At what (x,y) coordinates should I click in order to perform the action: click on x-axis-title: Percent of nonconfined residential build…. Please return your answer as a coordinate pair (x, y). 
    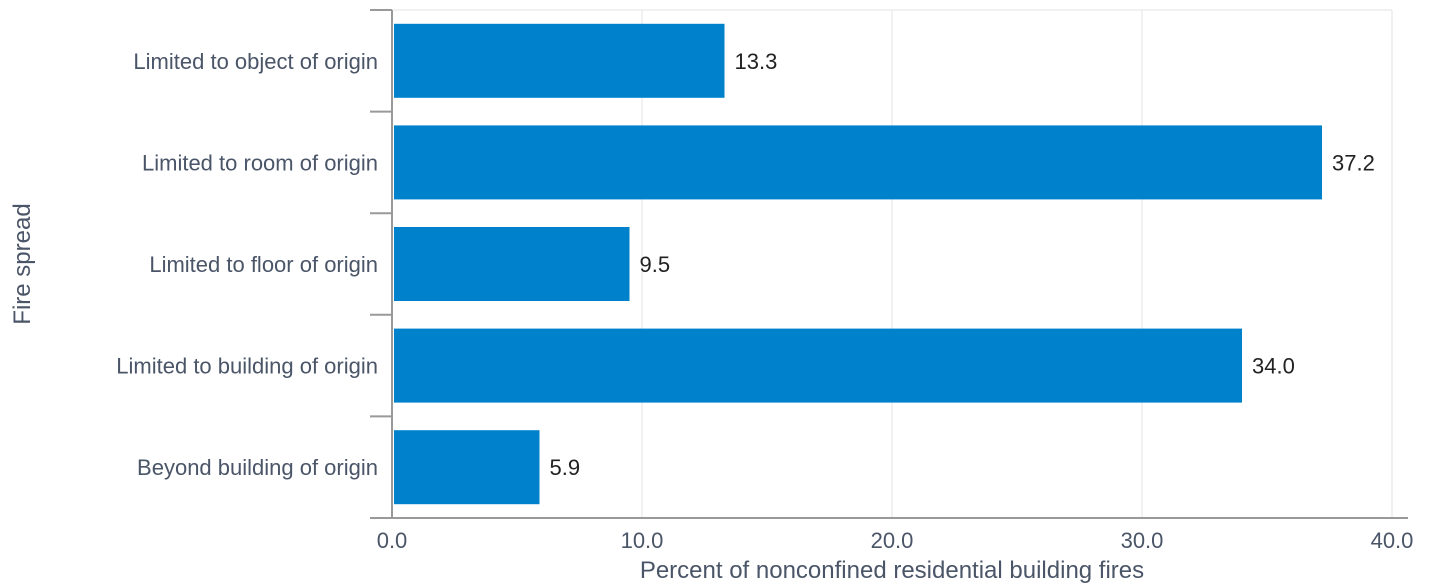
    Looking at the image, I should click on (892, 570).